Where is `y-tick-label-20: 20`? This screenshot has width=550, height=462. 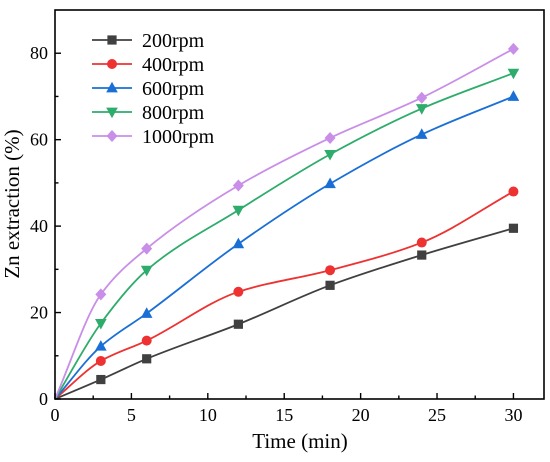
y-tick-label-20: 20 is located at coordinates (39, 313).